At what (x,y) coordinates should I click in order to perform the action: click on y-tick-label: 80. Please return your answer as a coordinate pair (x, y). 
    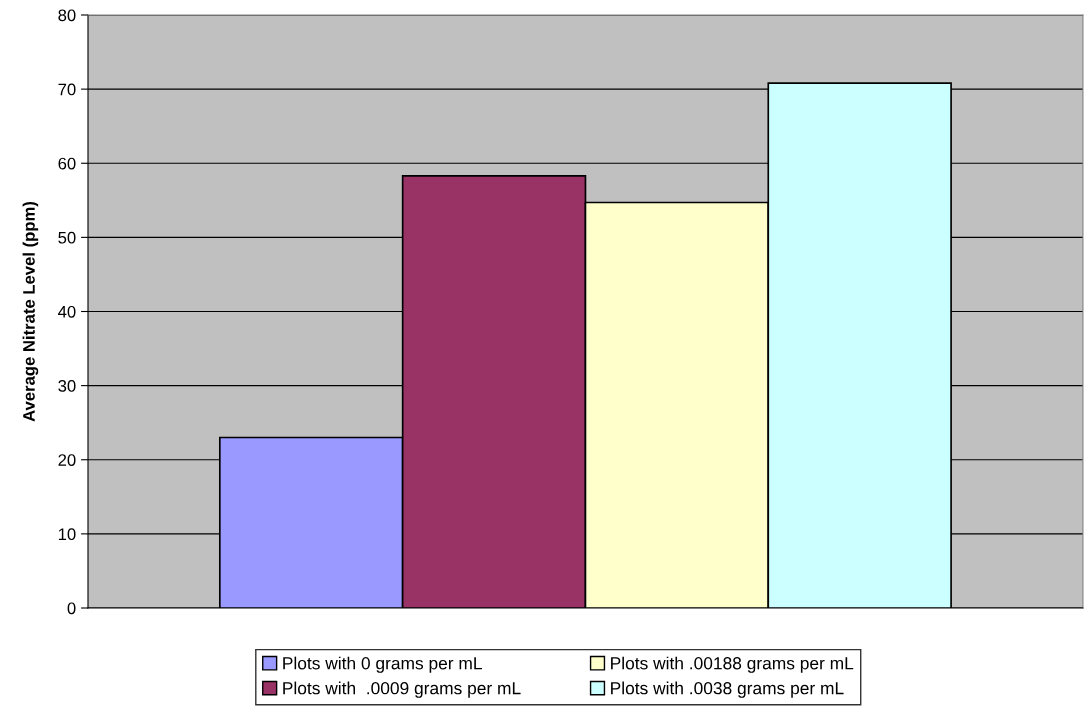
    Looking at the image, I should click on (67, 15).